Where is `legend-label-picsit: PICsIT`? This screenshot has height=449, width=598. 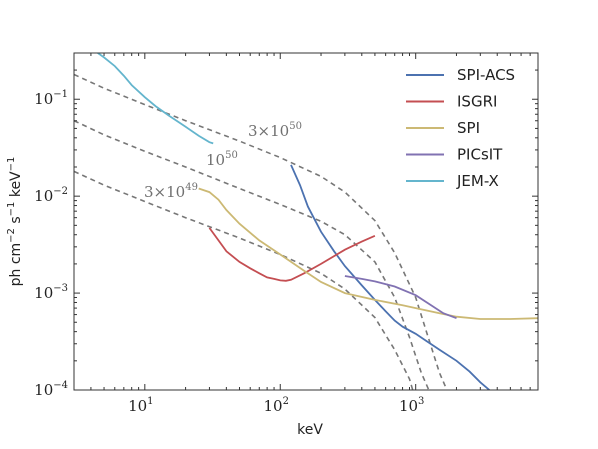 legend-label-picsit: PICsIT is located at coordinates (480, 155).